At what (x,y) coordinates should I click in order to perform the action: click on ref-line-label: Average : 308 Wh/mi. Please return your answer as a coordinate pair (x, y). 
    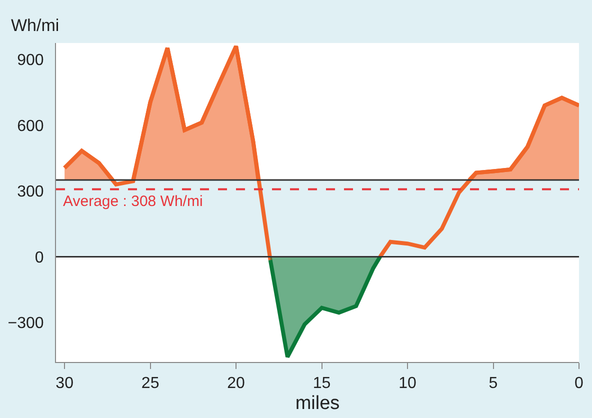
    Looking at the image, I should click on (133, 201).